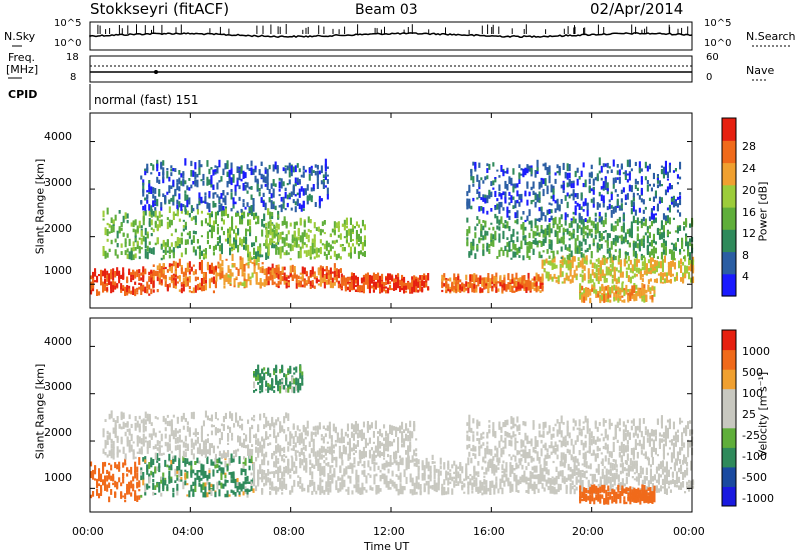  What do you see at coordinates (752, 372) in the screenshot?
I see `velocity-cbar-tick-500: 500` at bounding box center [752, 372].